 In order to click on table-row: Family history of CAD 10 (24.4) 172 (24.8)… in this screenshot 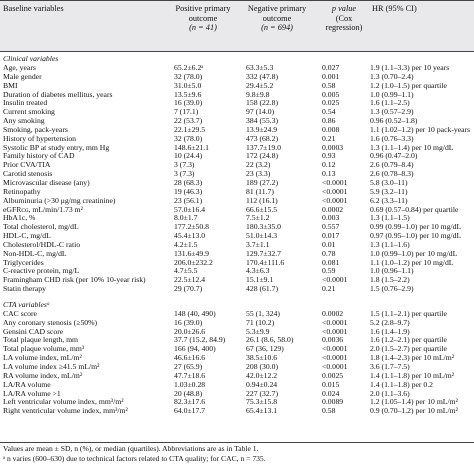, I will do `click(237, 156)`.